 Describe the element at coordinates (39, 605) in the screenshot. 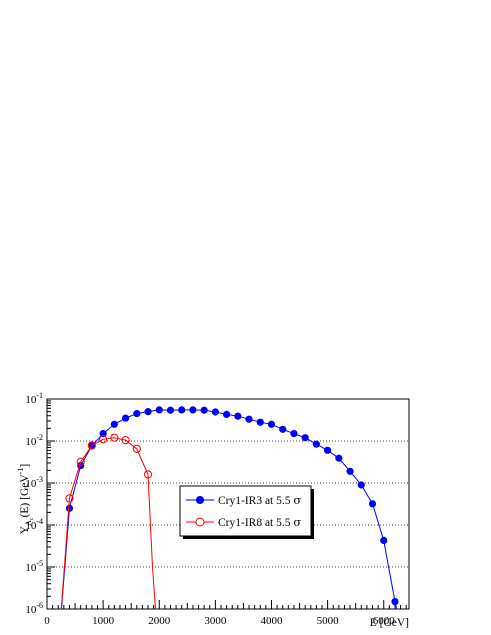

I see `y-tick-label-exp: -6` at that location.